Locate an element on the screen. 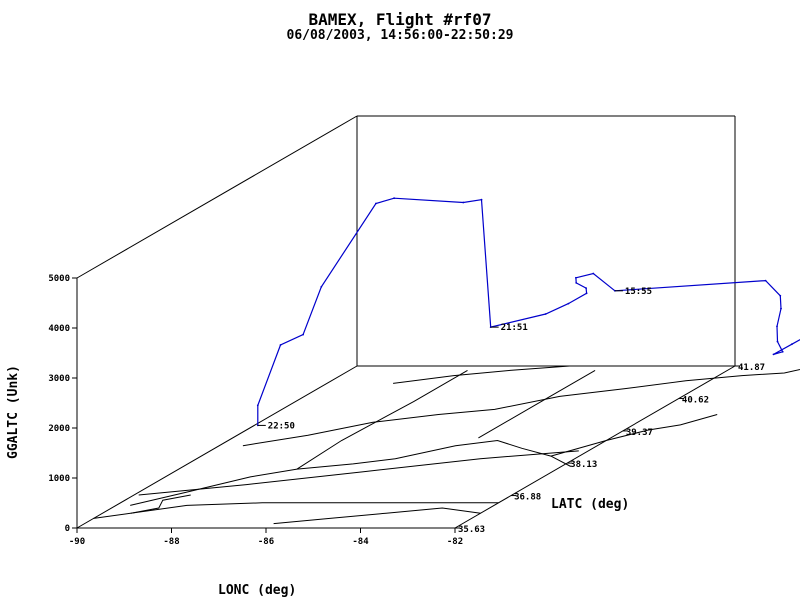  z-tick-label: 4000 is located at coordinates (59, 329).